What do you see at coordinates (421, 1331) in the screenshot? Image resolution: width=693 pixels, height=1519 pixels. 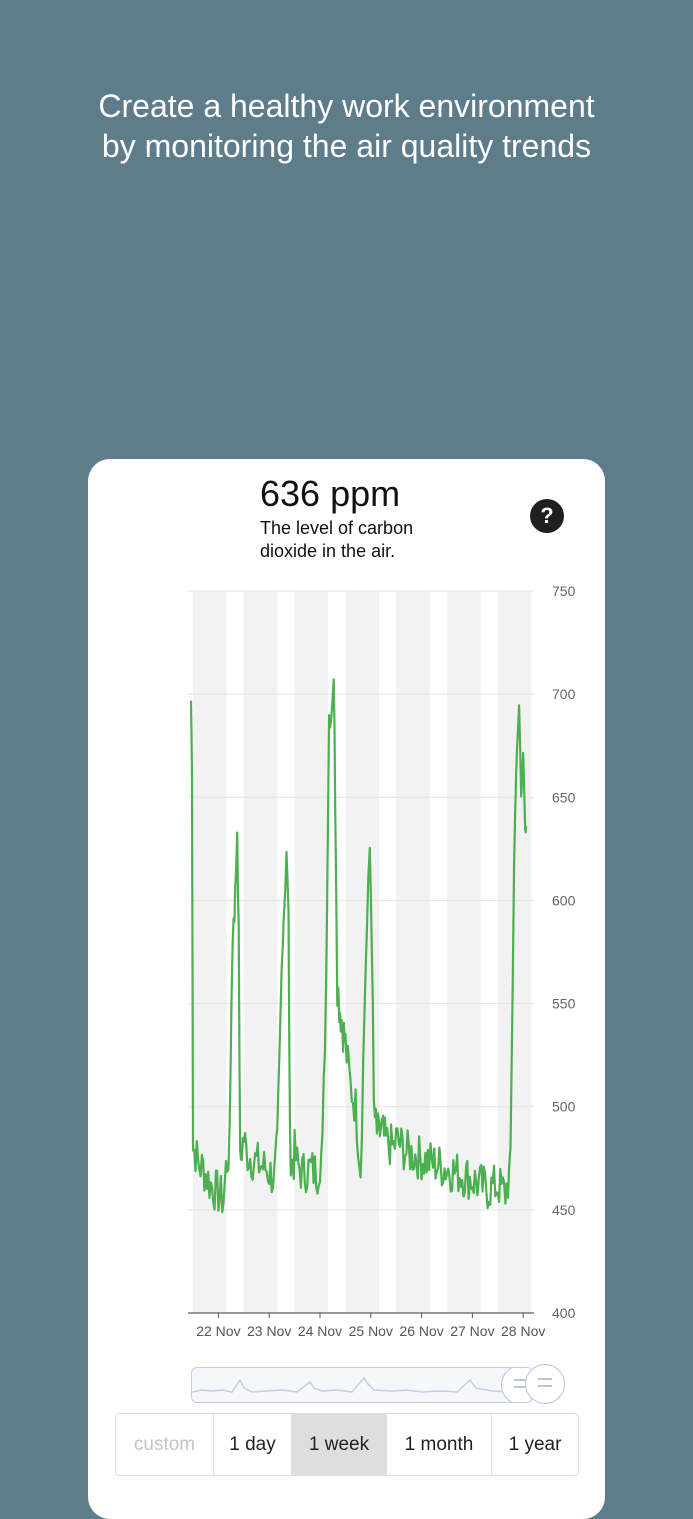 I see `x-tick-label: 26 Nov` at bounding box center [421, 1331].